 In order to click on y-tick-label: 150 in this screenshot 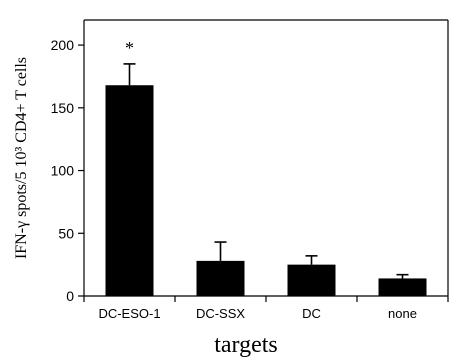, I will do `click(63, 108)`.